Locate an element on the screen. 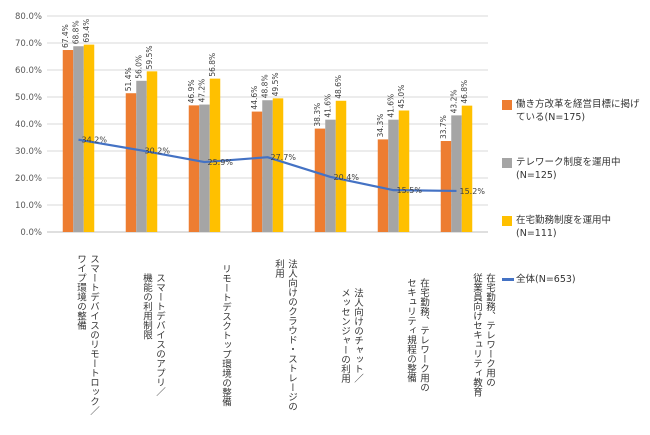 The image size is (650, 435). bar-data-label: 48.6% is located at coordinates (338, 87).